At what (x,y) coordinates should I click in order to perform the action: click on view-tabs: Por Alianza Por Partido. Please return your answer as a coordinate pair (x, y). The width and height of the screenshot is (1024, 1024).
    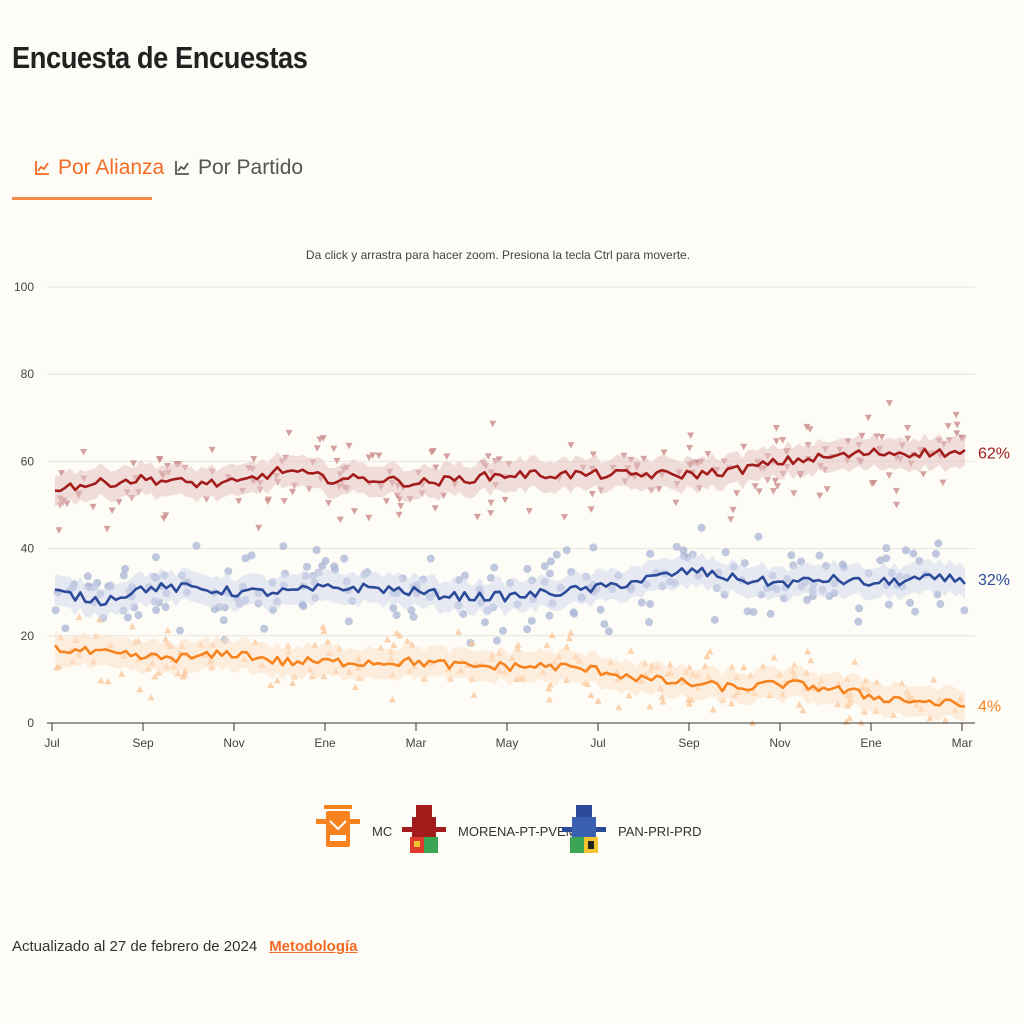
    Looking at the image, I should click on (182, 170).